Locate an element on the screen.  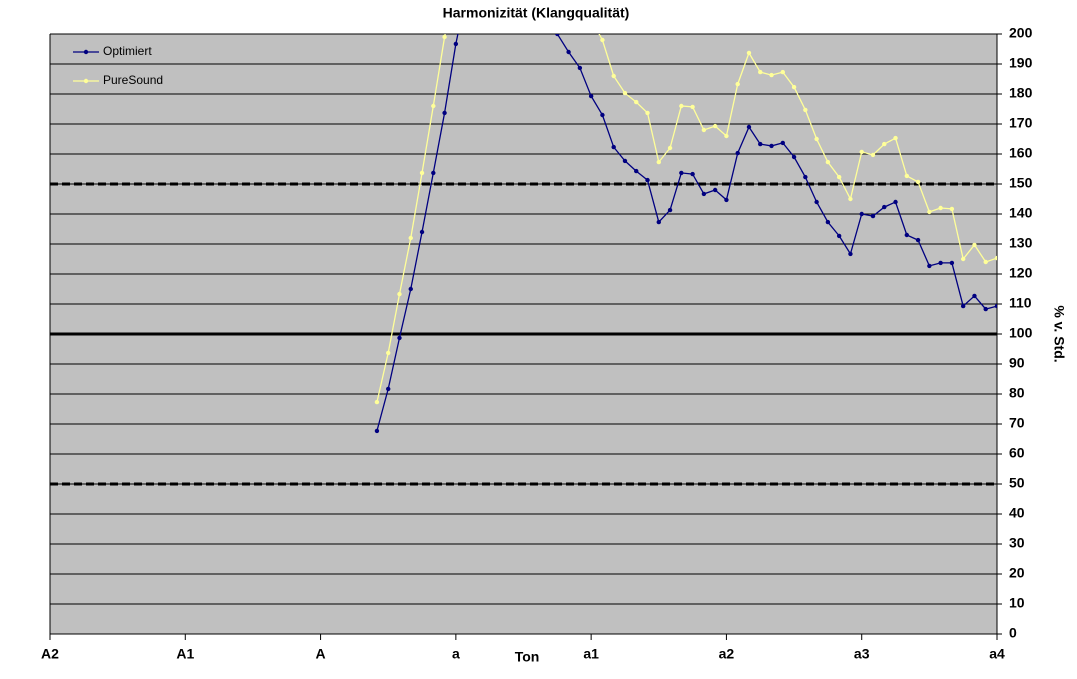
y-tick-label: 100 is located at coordinates (1021, 333).